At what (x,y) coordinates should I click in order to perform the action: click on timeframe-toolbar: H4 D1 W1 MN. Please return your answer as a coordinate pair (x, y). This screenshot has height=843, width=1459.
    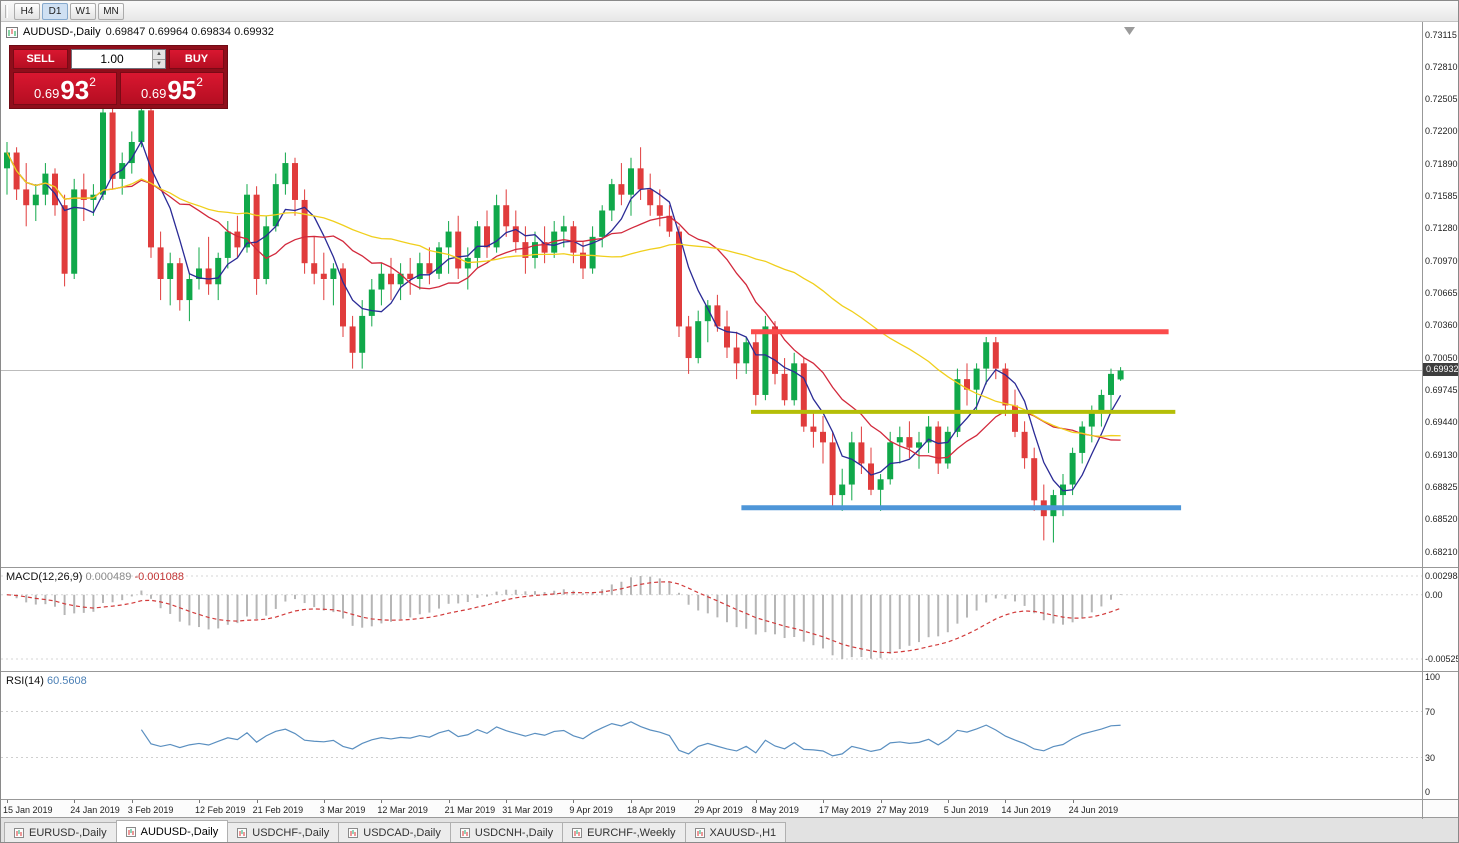
    Looking at the image, I should click on (729, 11).